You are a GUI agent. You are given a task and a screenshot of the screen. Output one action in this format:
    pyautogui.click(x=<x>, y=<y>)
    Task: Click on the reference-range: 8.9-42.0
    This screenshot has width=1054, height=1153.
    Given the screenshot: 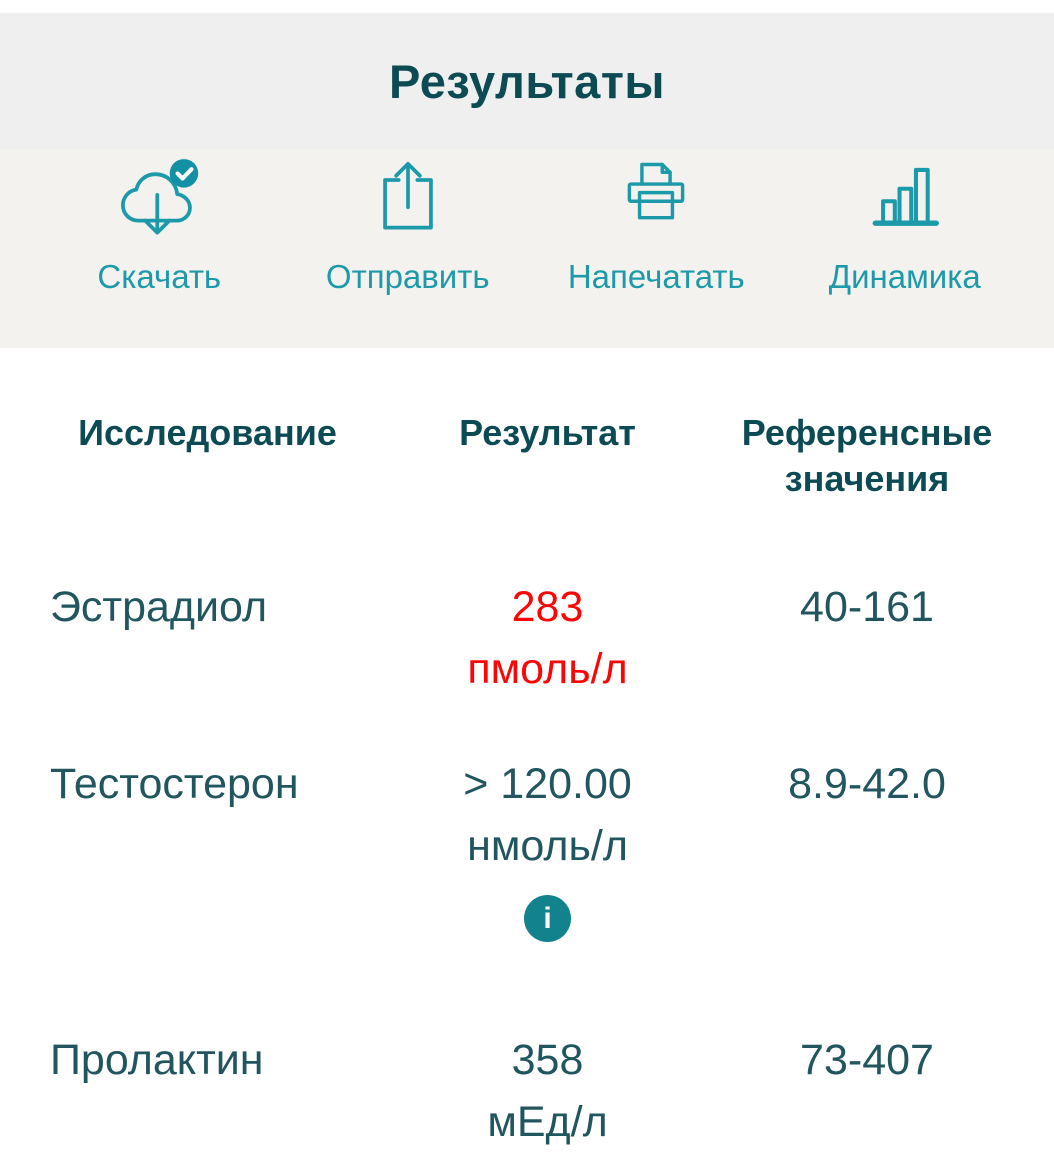 What is the action you would take?
    pyautogui.click(x=867, y=784)
    